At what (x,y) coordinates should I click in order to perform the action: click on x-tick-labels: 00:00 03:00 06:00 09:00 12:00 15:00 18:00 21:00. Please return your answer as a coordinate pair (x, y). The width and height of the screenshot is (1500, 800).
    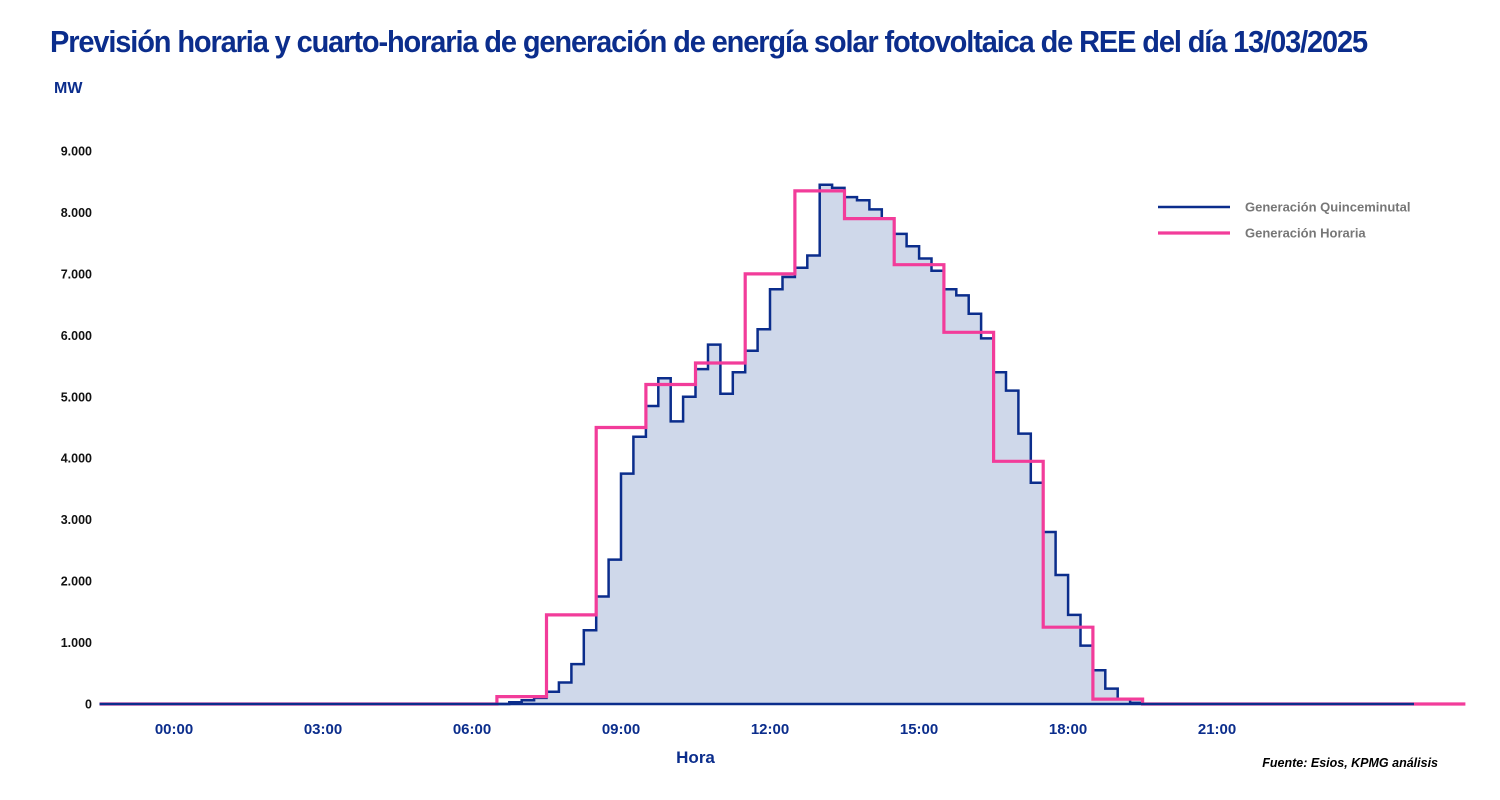
    Looking at the image, I should click on (695, 729).